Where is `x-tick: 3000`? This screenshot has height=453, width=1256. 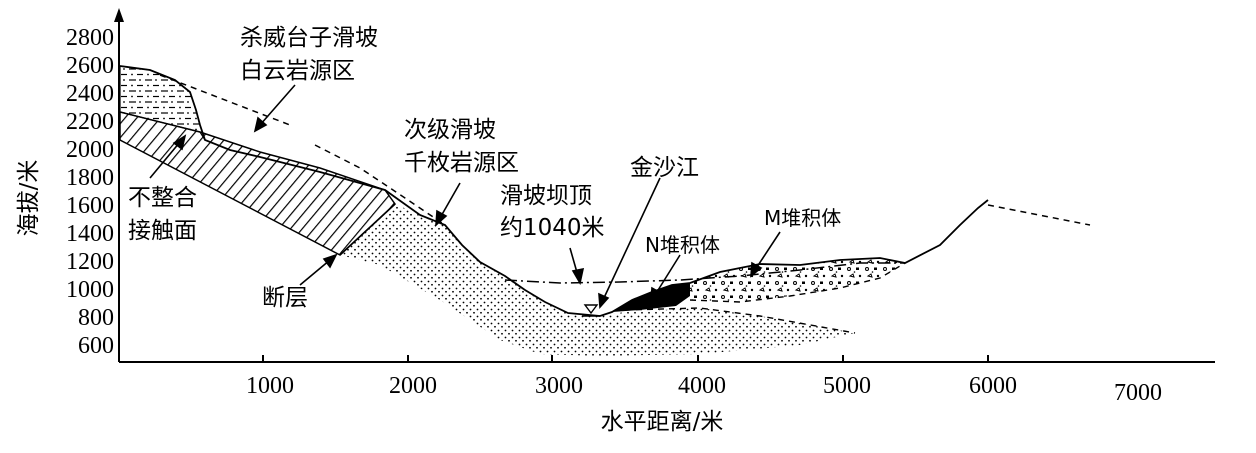 x-tick: 3000 is located at coordinates (559, 386).